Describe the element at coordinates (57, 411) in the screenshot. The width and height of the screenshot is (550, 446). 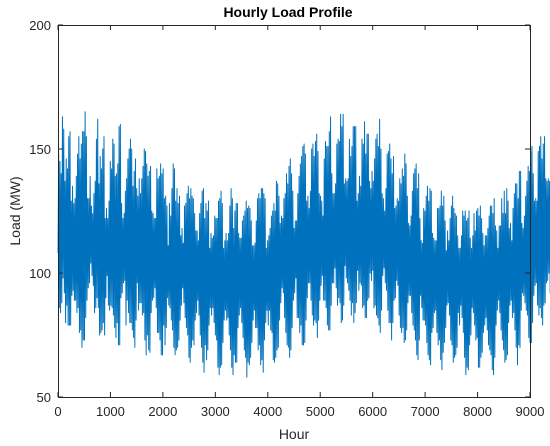
I see `x-tick-label: 0` at that location.